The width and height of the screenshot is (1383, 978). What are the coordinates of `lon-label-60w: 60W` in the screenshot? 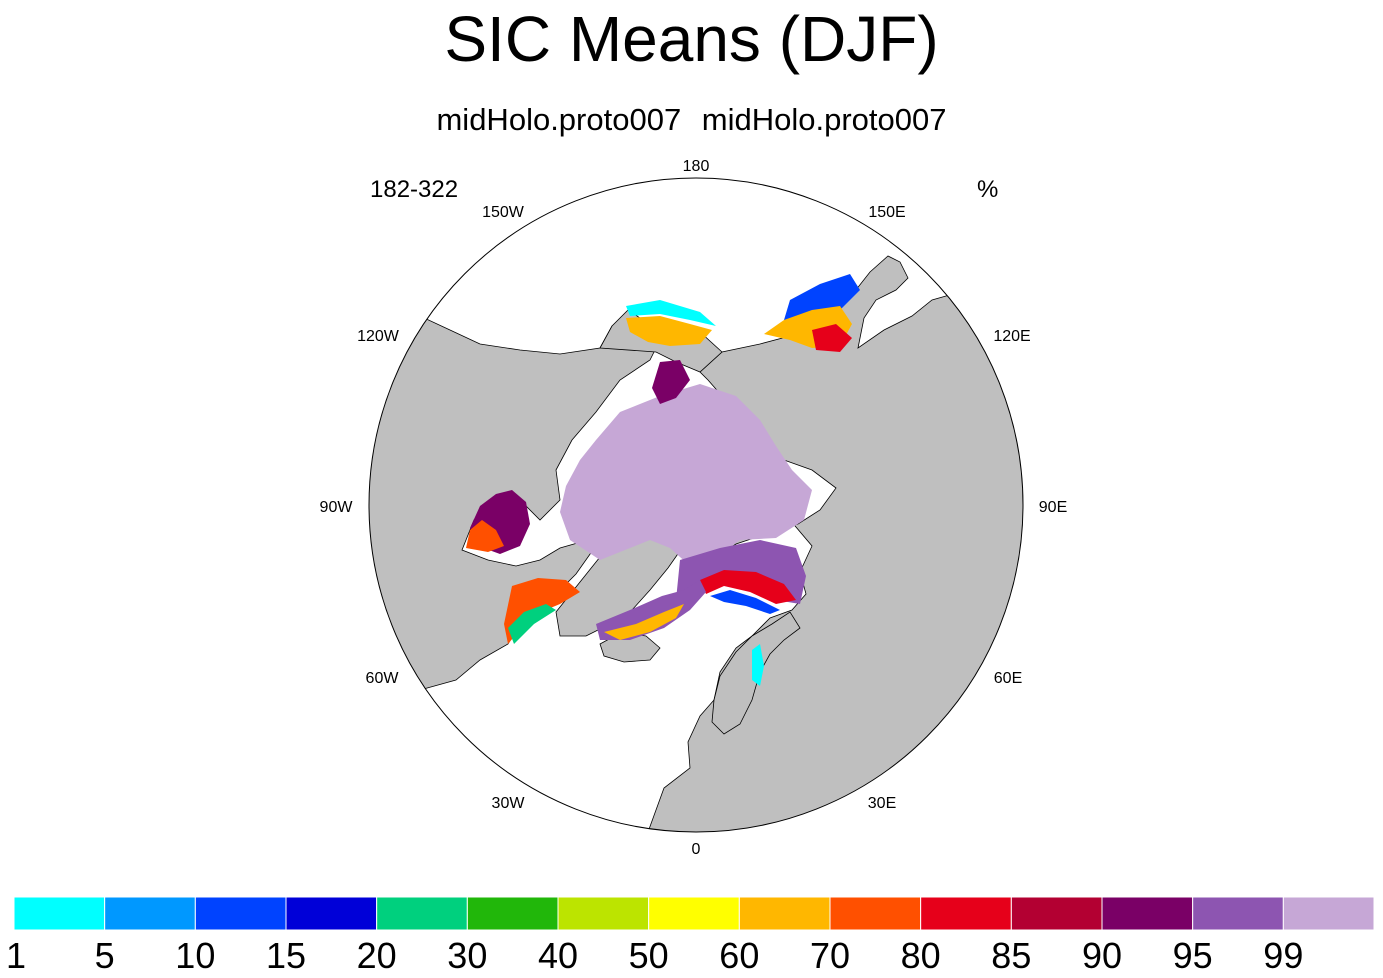 It's located at (383, 678).